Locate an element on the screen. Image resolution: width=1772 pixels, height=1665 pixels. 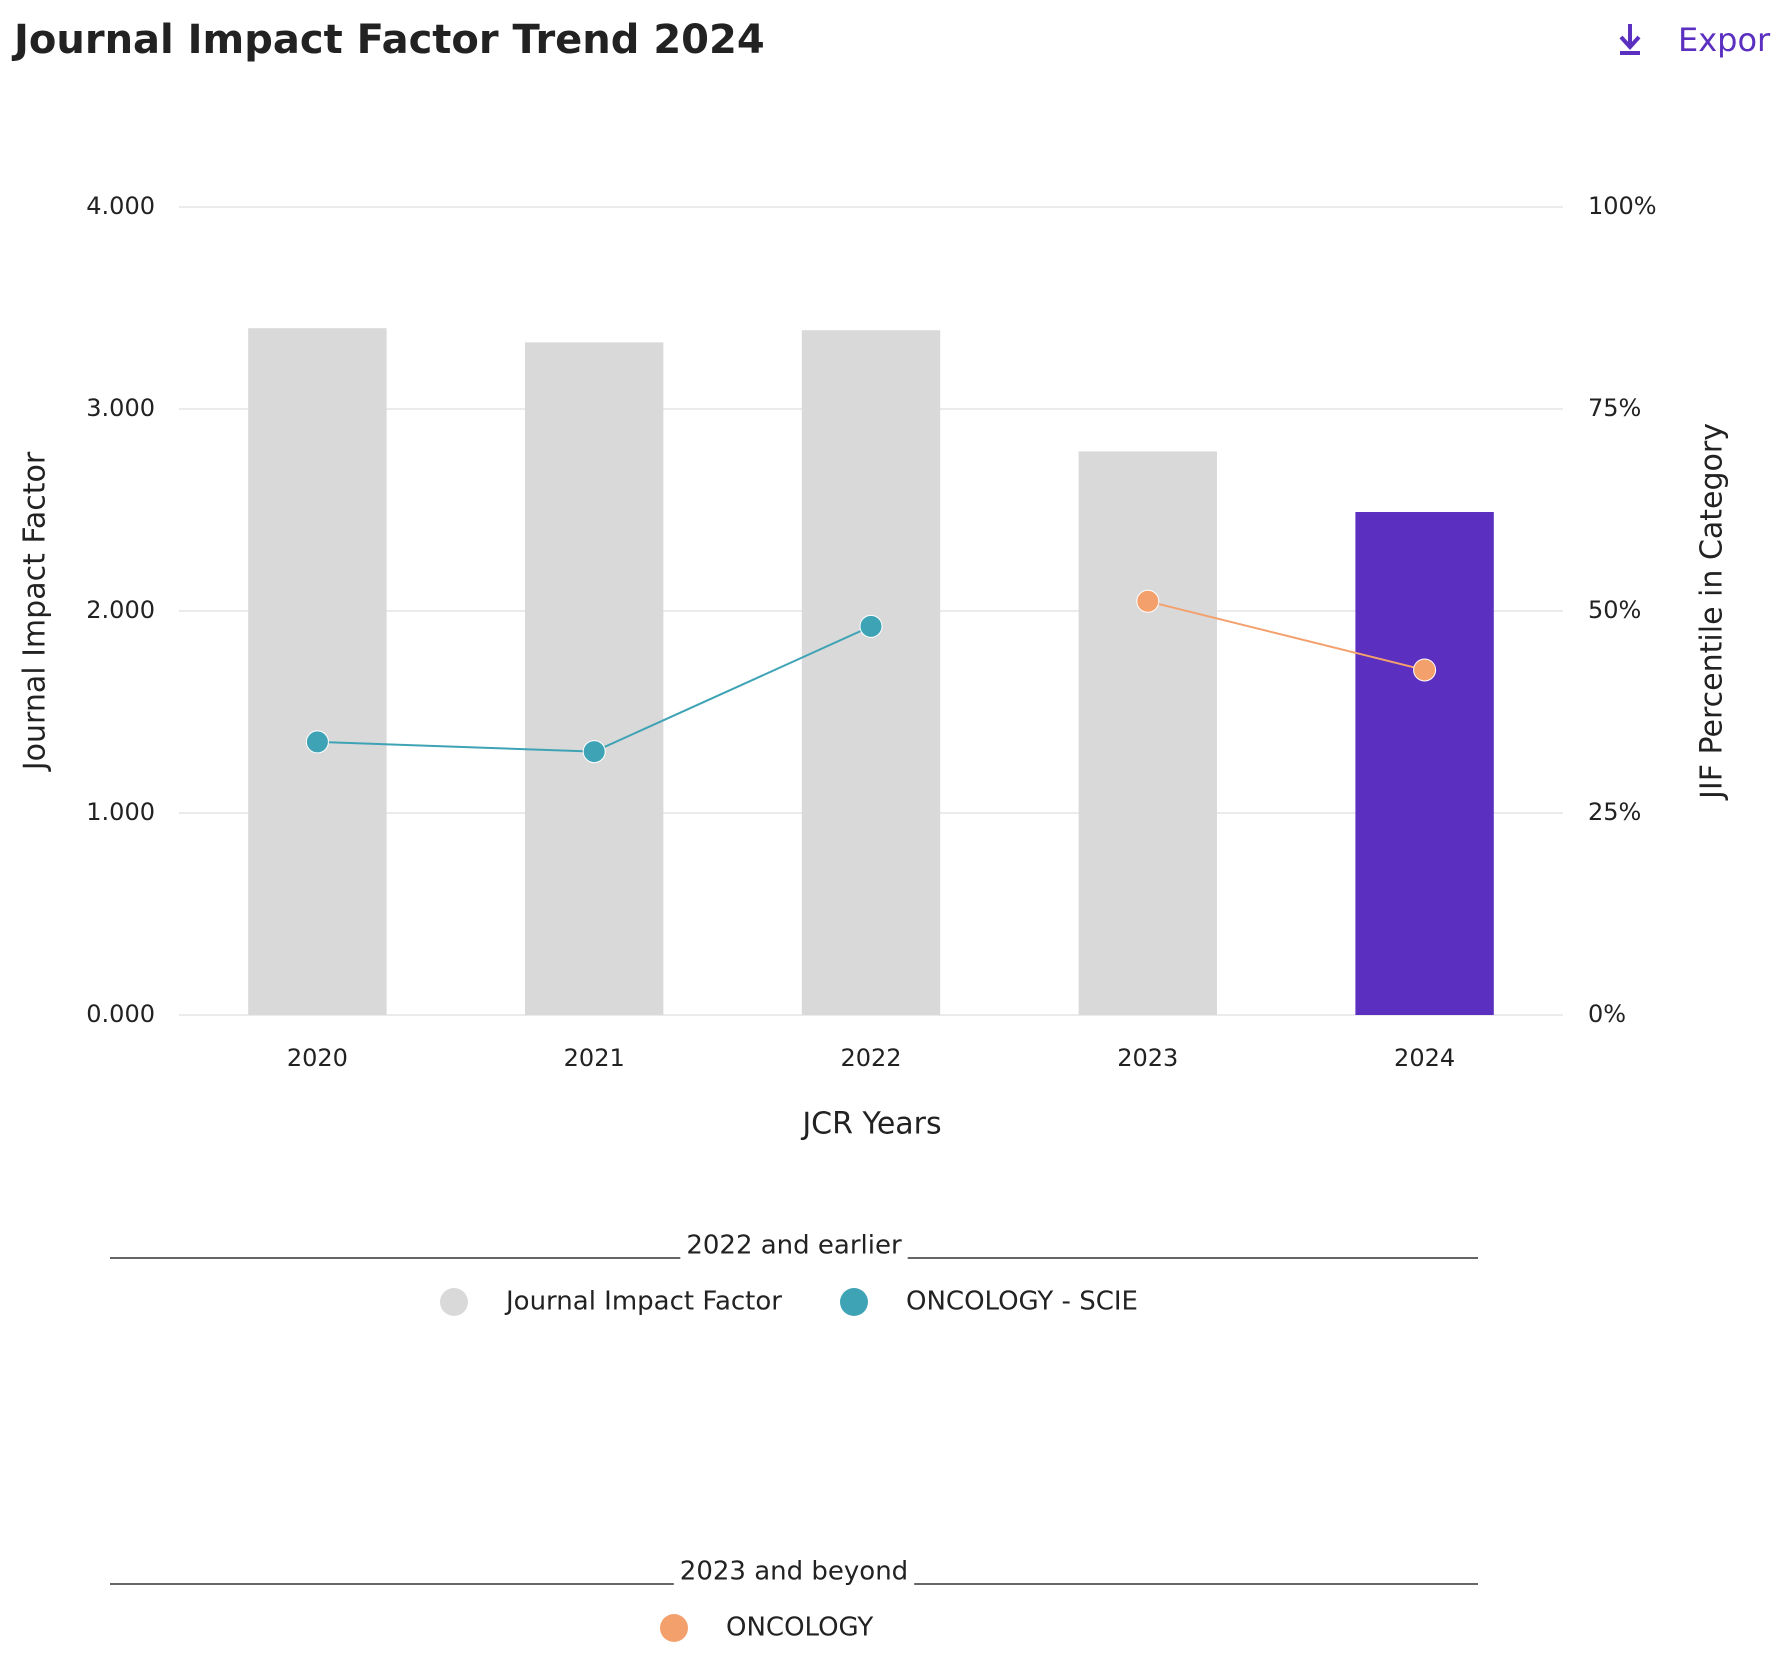
x-tick-label: 2021 is located at coordinates (594, 1058).